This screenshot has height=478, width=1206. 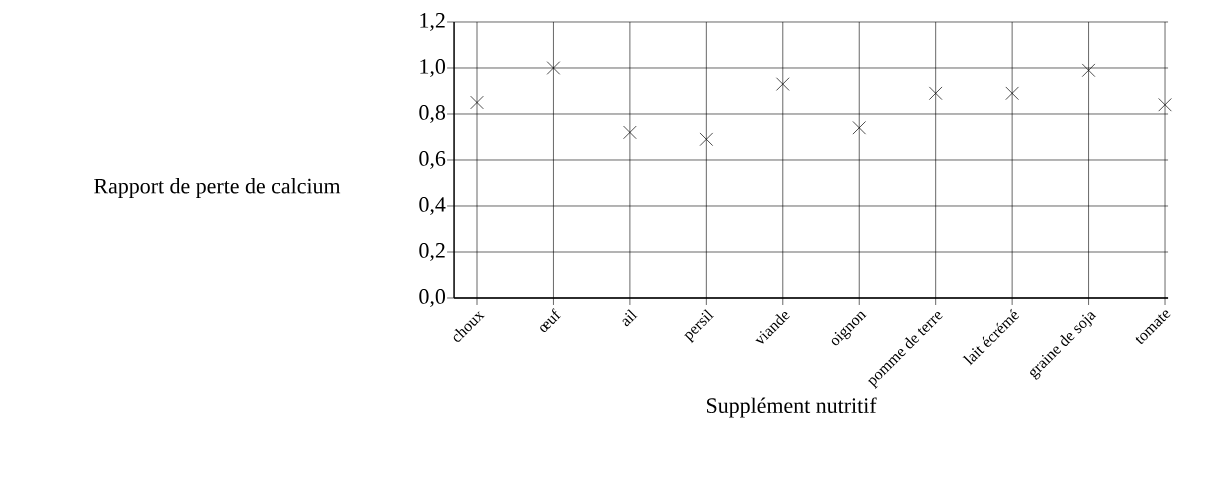 What do you see at coordinates (432, 160) in the screenshot?
I see `y-tick-label: 0,6` at bounding box center [432, 160].